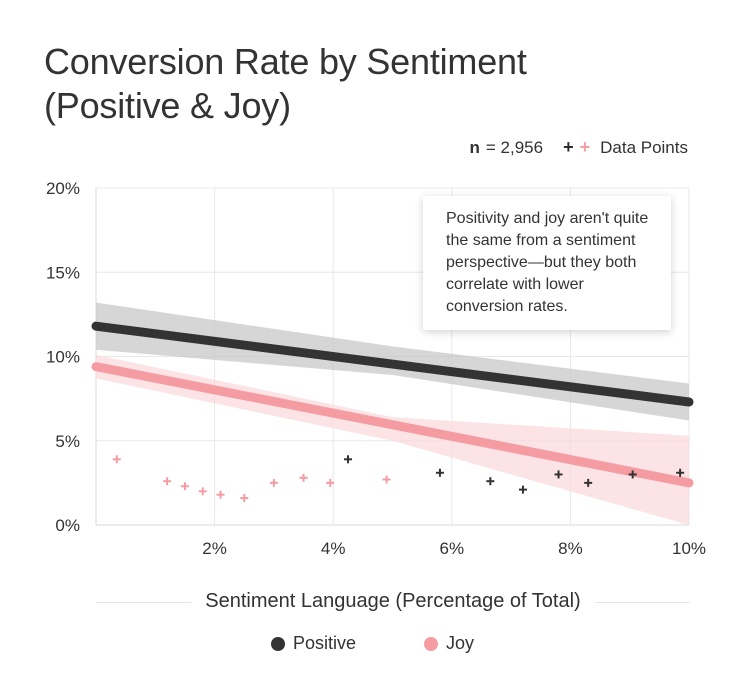 Image resolution: width=745 pixels, height=687 pixels. Describe the element at coordinates (514, 147) in the screenshot. I see `n-value: = 2,956` at that location.